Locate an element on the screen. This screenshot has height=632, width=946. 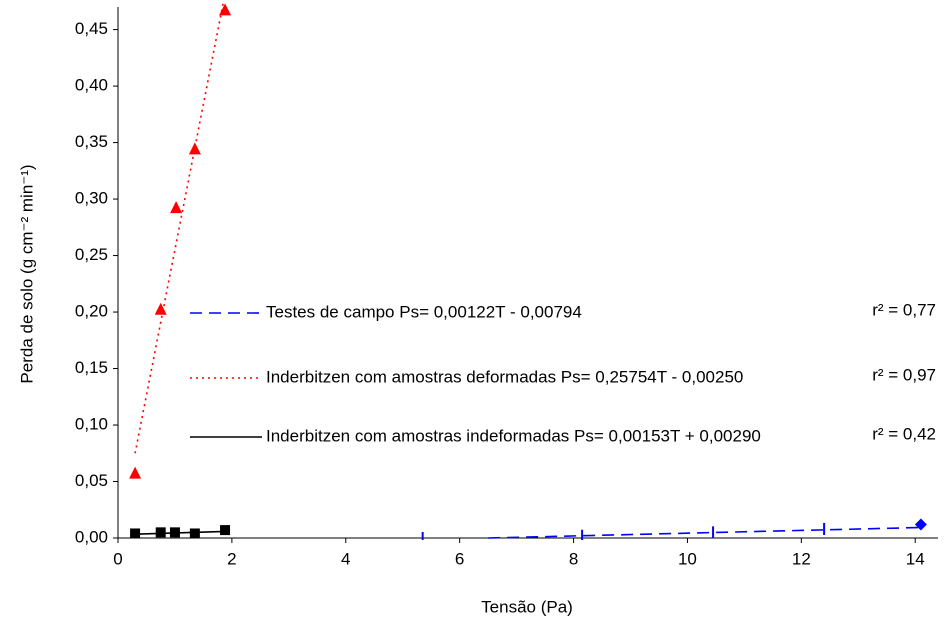
r2-label: r² = 0,97 is located at coordinates (904, 374).